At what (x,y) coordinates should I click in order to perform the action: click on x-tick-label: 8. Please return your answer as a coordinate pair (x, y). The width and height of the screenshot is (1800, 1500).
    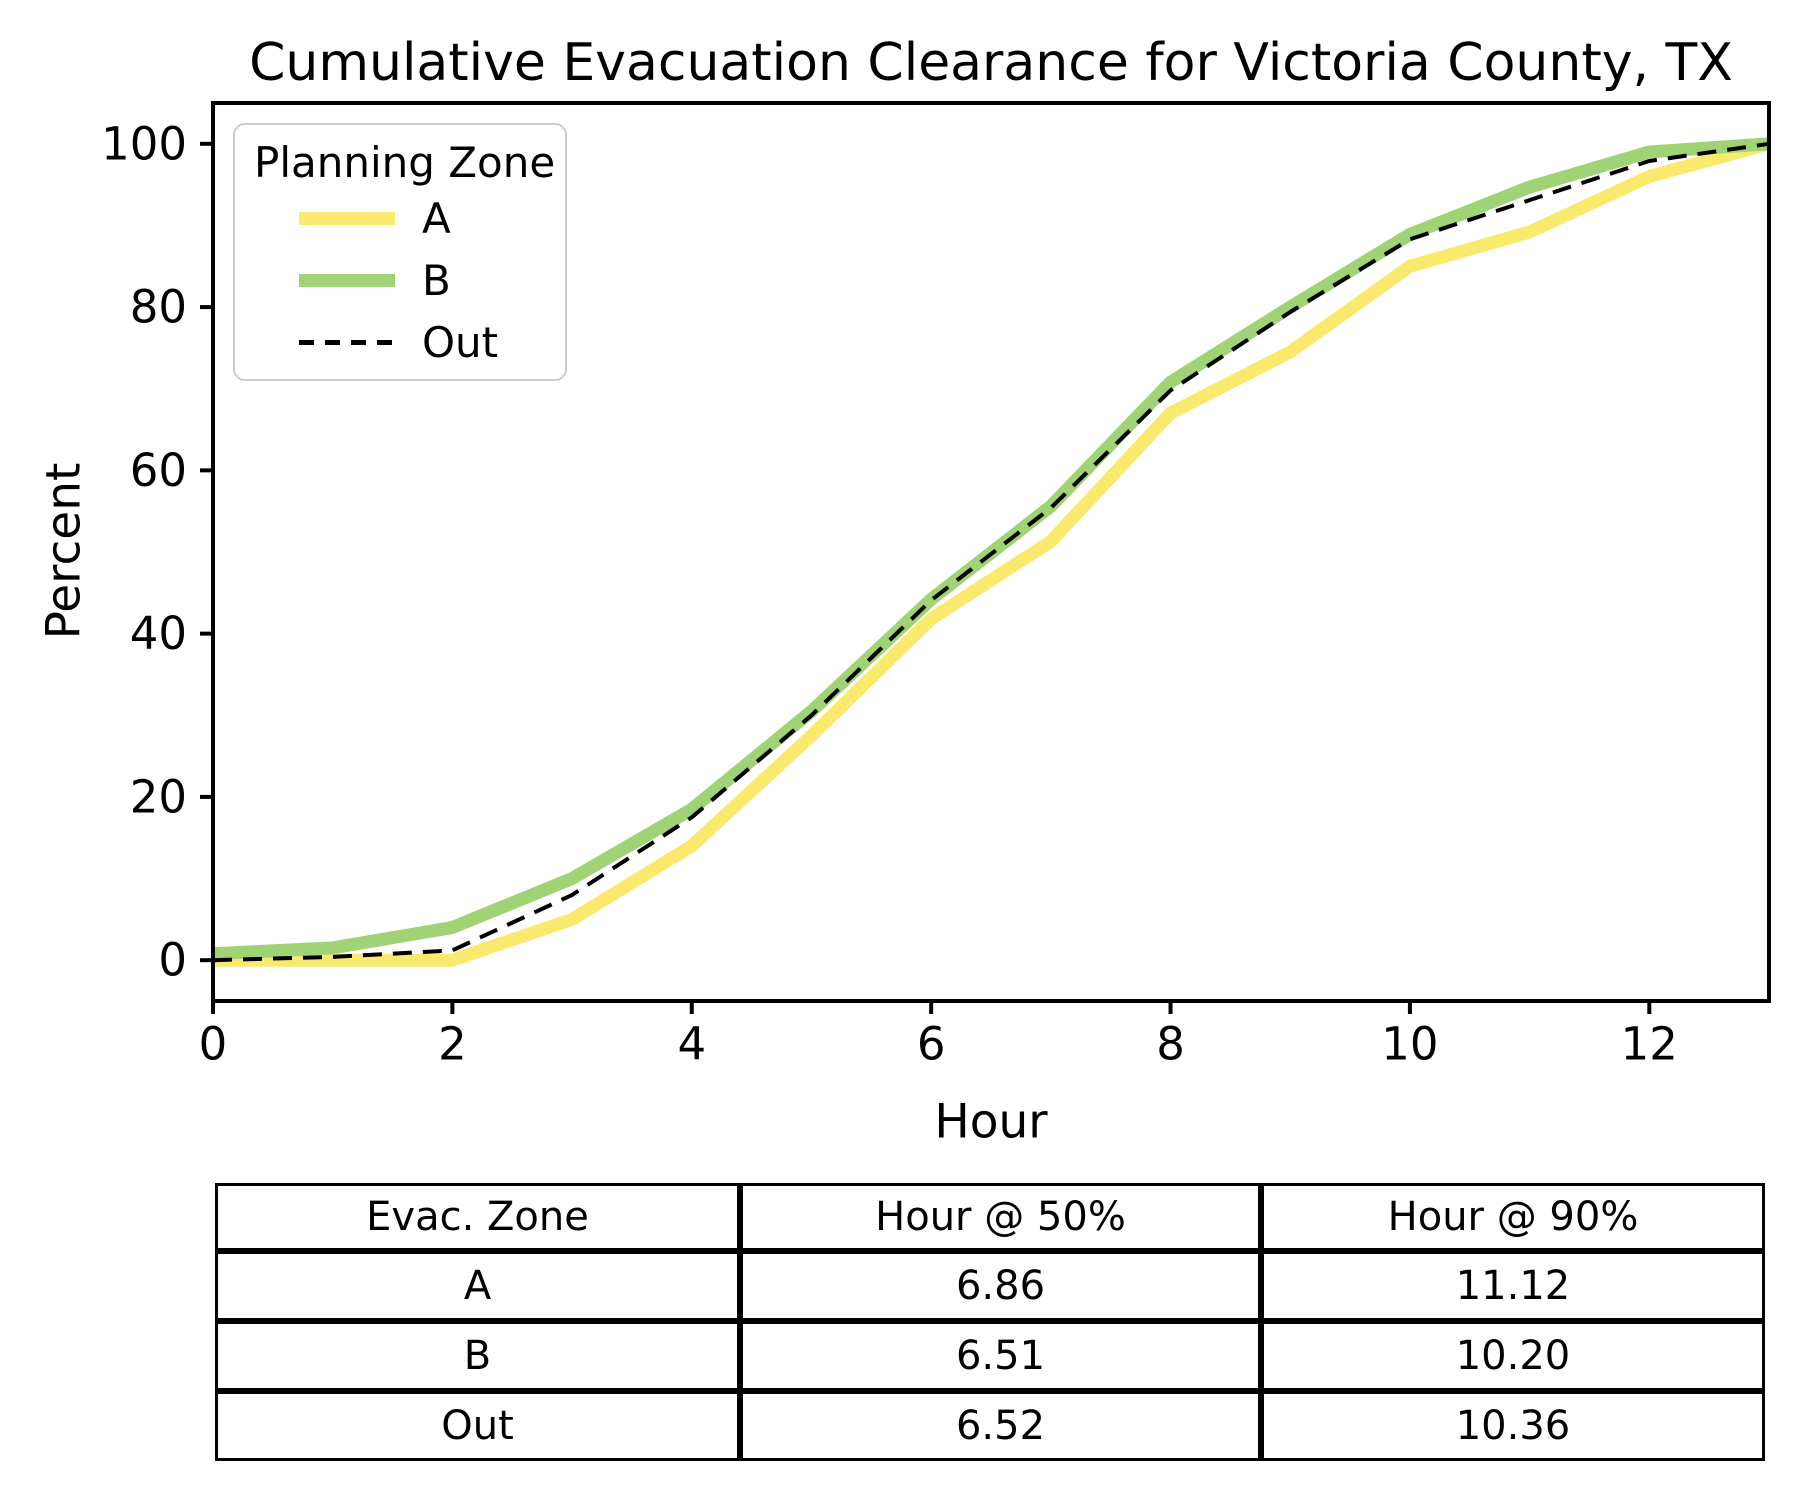
    Looking at the image, I should click on (1170, 1044).